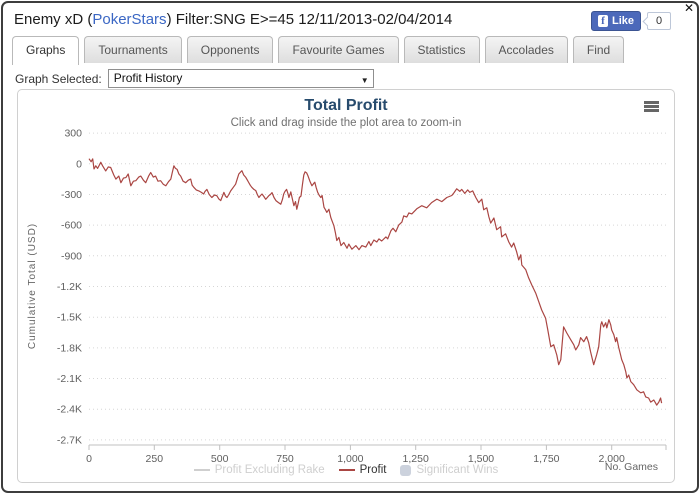 Image resolution: width=700 pixels, height=494 pixels. Describe the element at coordinates (406, 470) in the screenshot. I see `box-swatch-icon` at that location.